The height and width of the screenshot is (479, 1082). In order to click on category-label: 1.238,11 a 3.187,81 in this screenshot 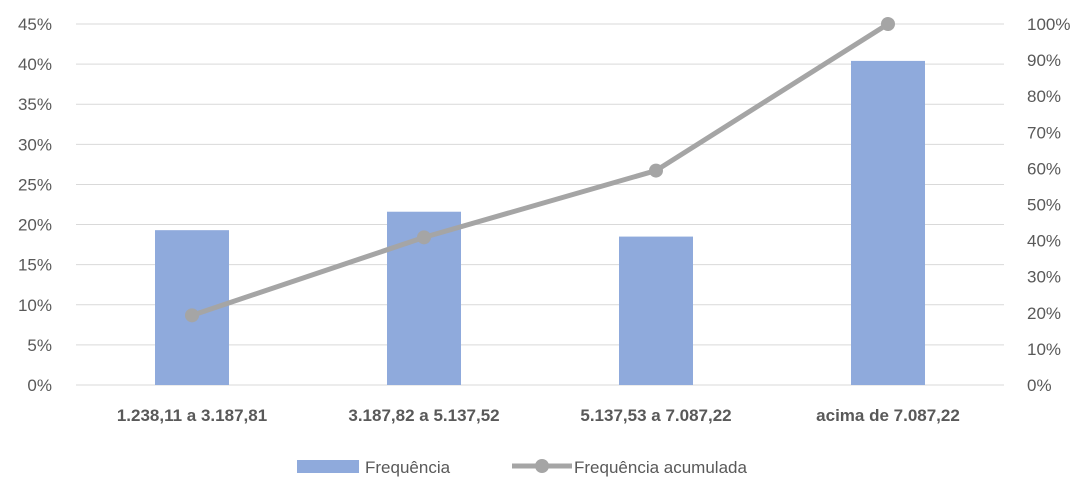, I will do `click(192, 415)`.